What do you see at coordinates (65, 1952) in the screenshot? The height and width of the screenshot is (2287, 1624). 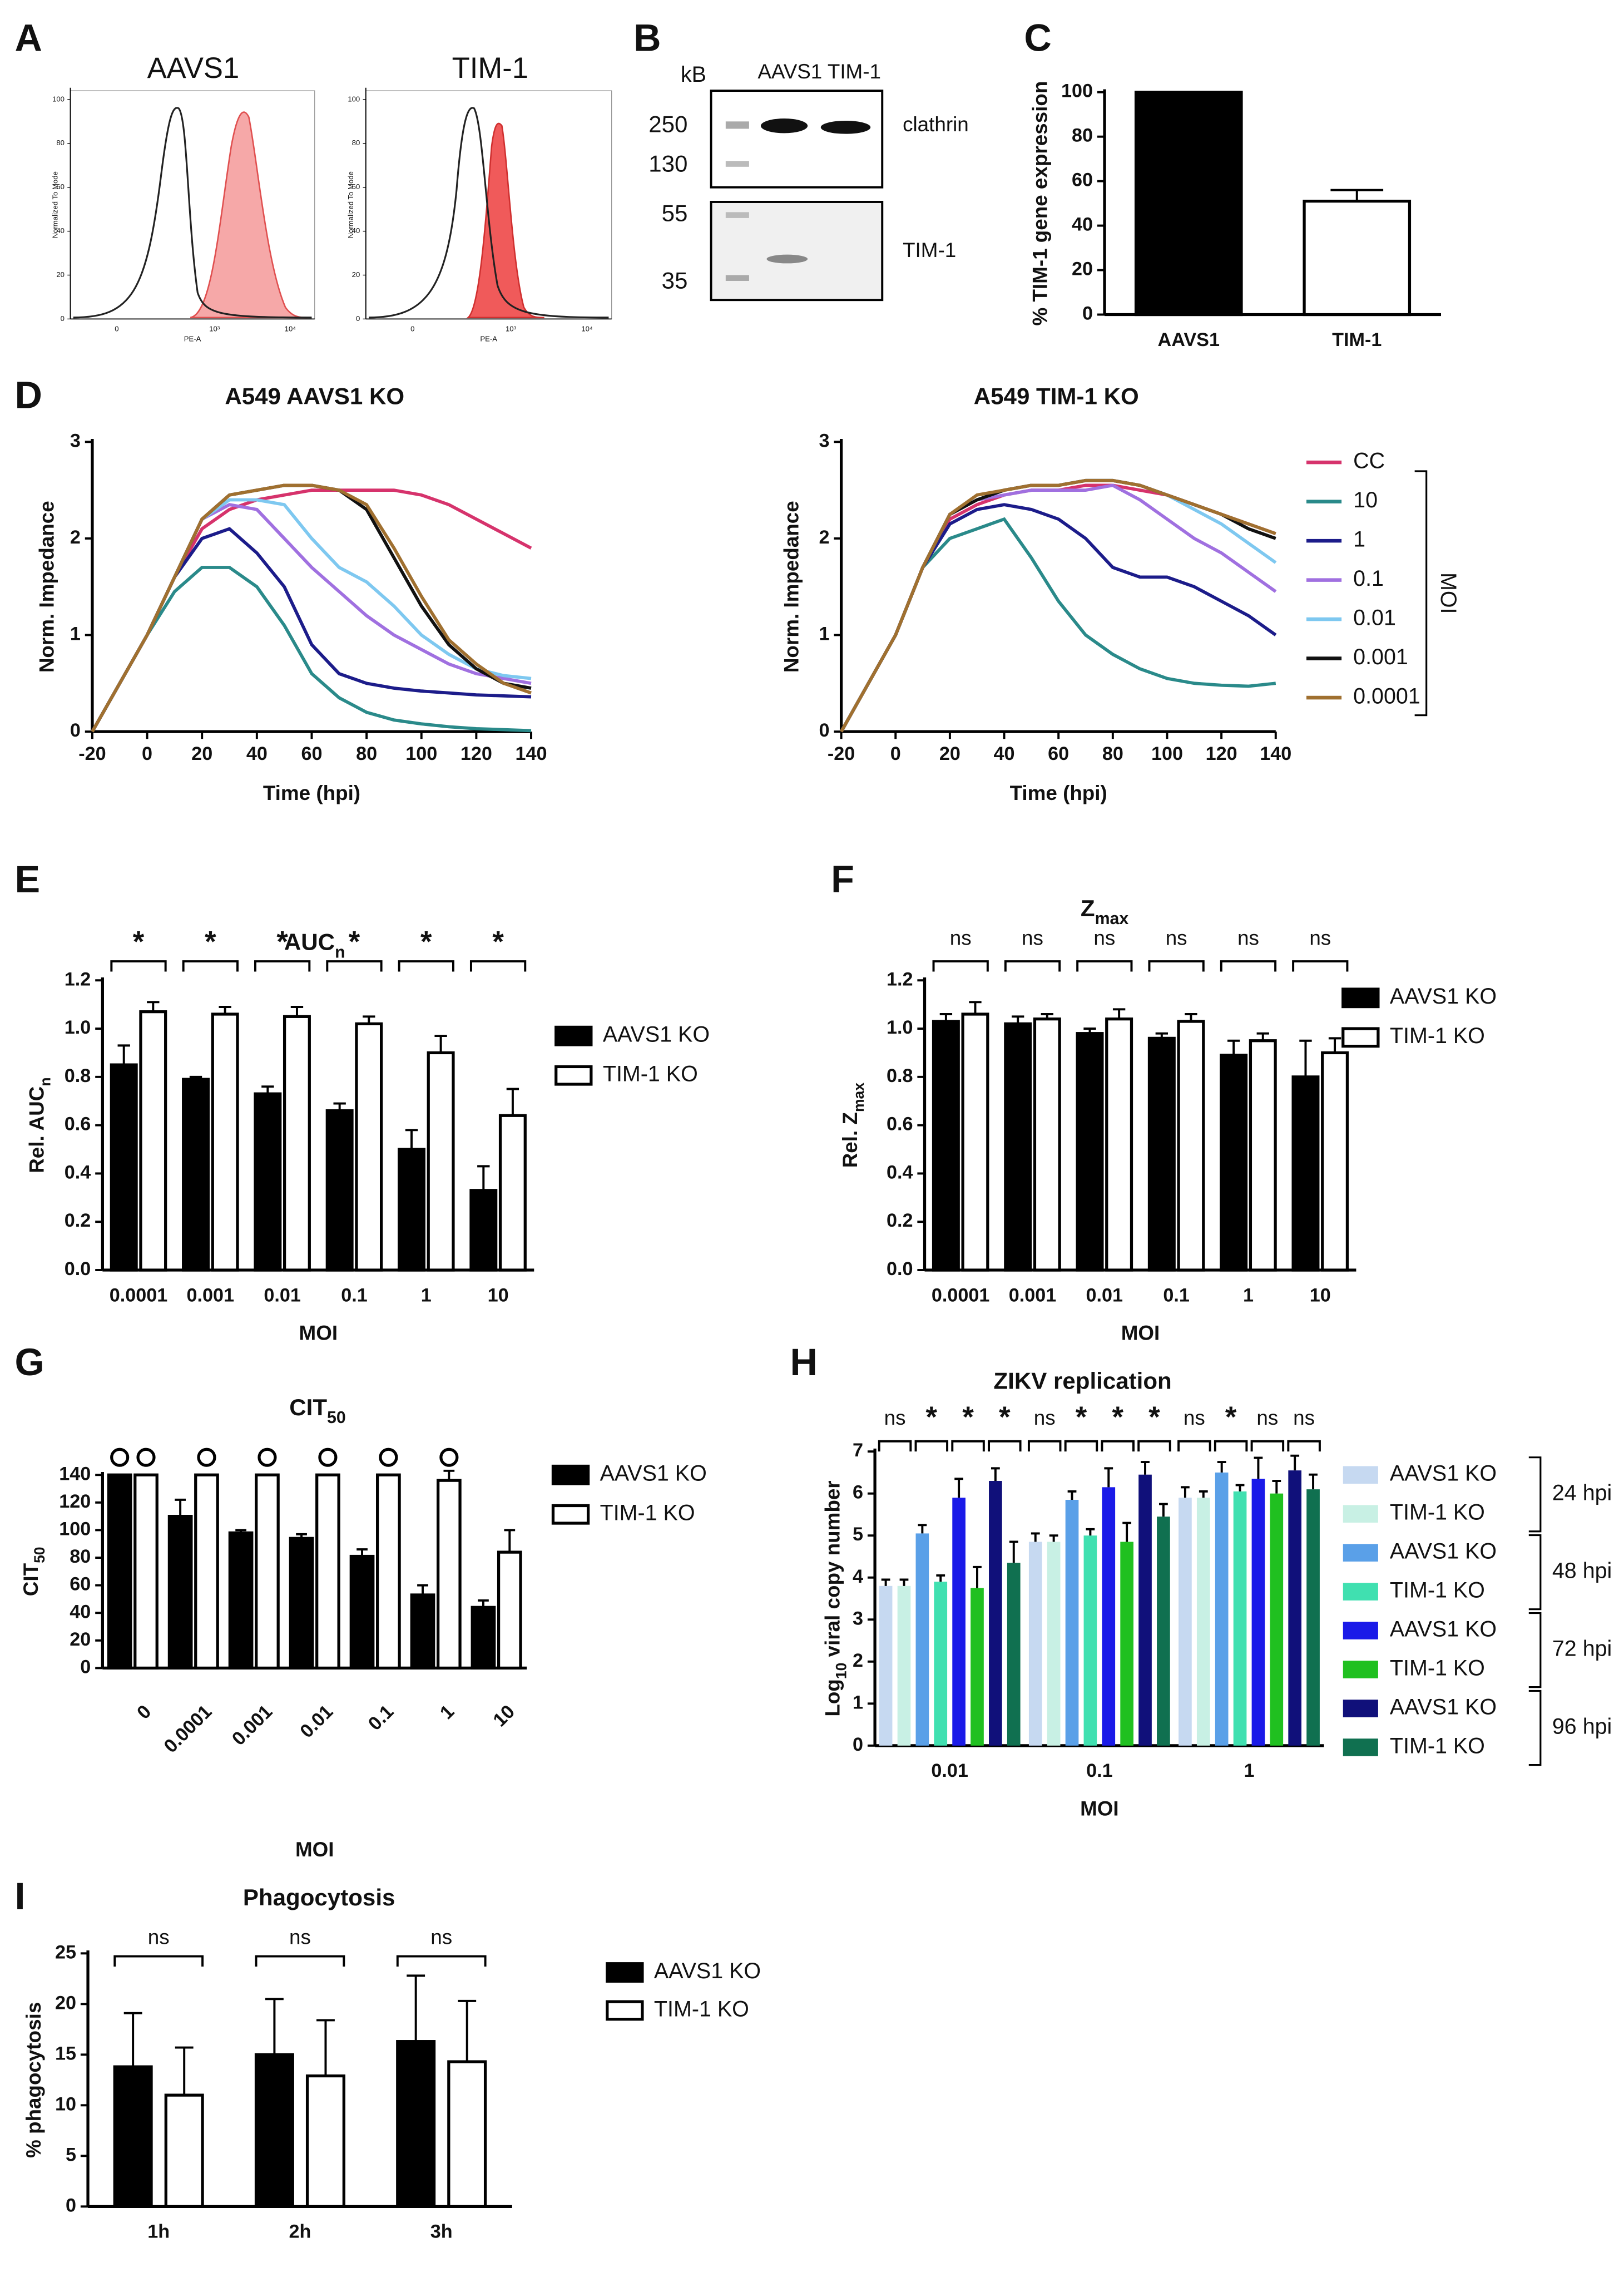 I see `y-tick-label: 25` at bounding box center [65, 1952].